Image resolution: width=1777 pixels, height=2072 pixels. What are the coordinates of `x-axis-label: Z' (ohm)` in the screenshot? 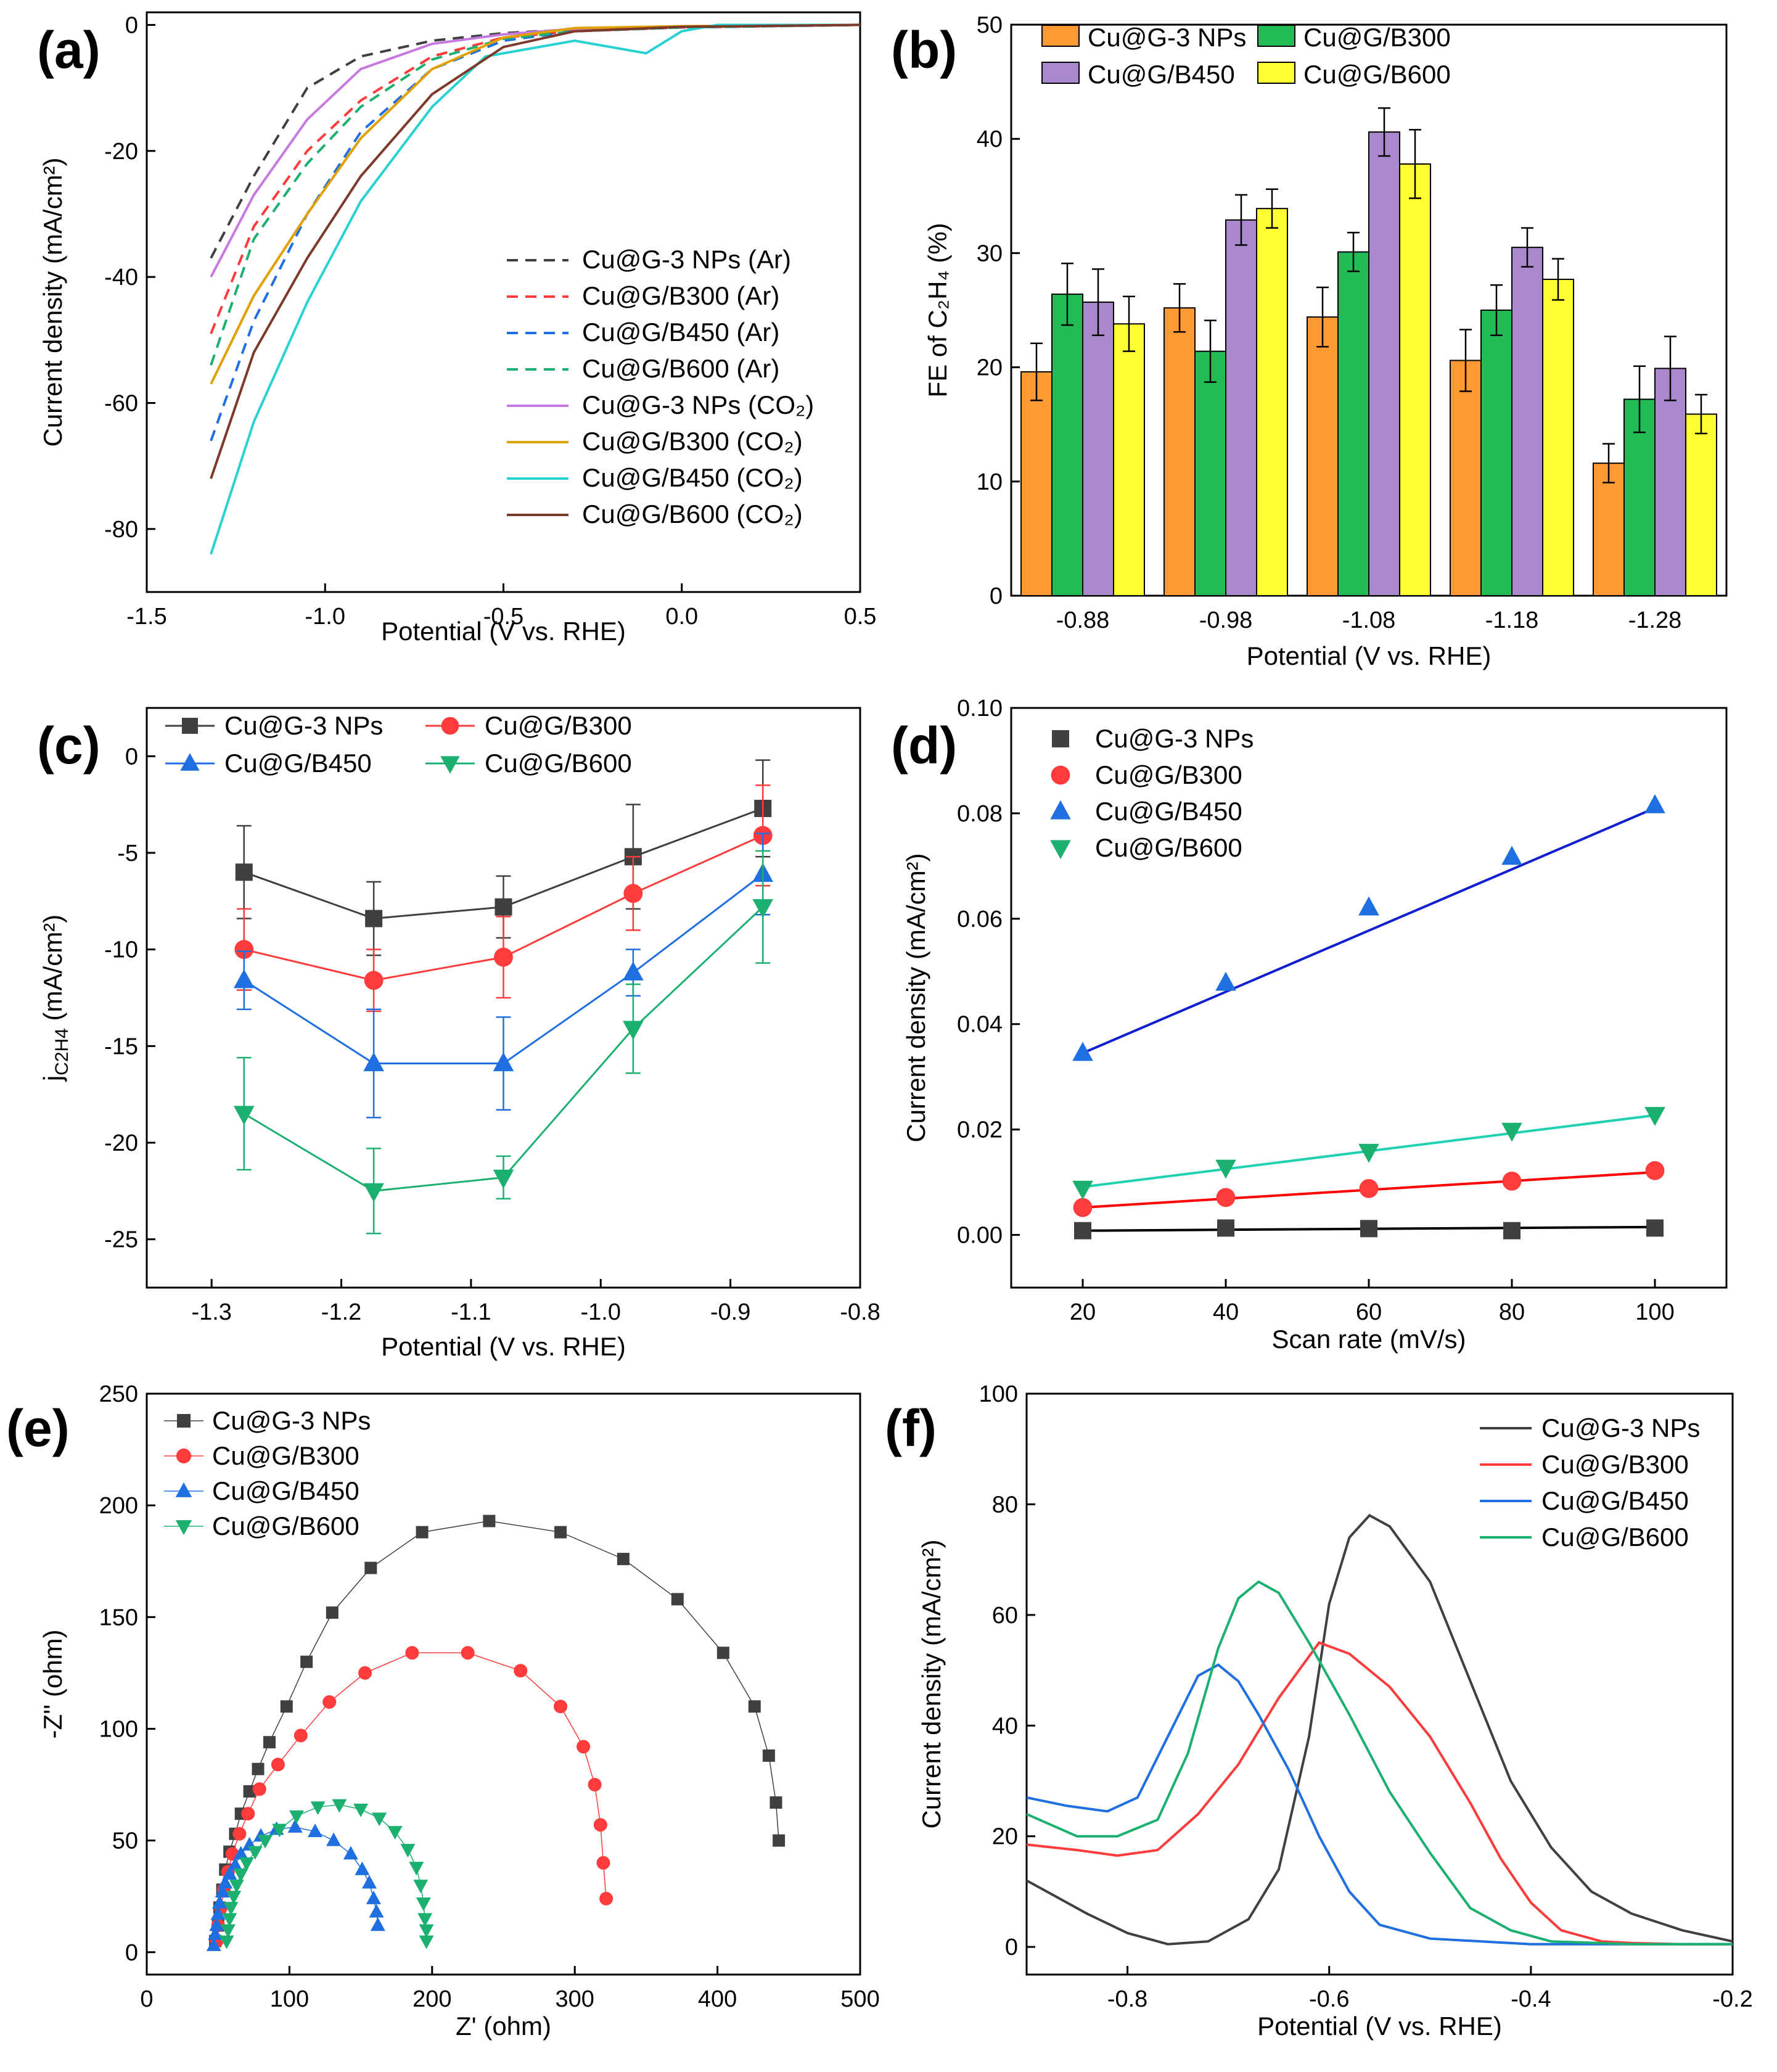 It's located at (503, 2027).